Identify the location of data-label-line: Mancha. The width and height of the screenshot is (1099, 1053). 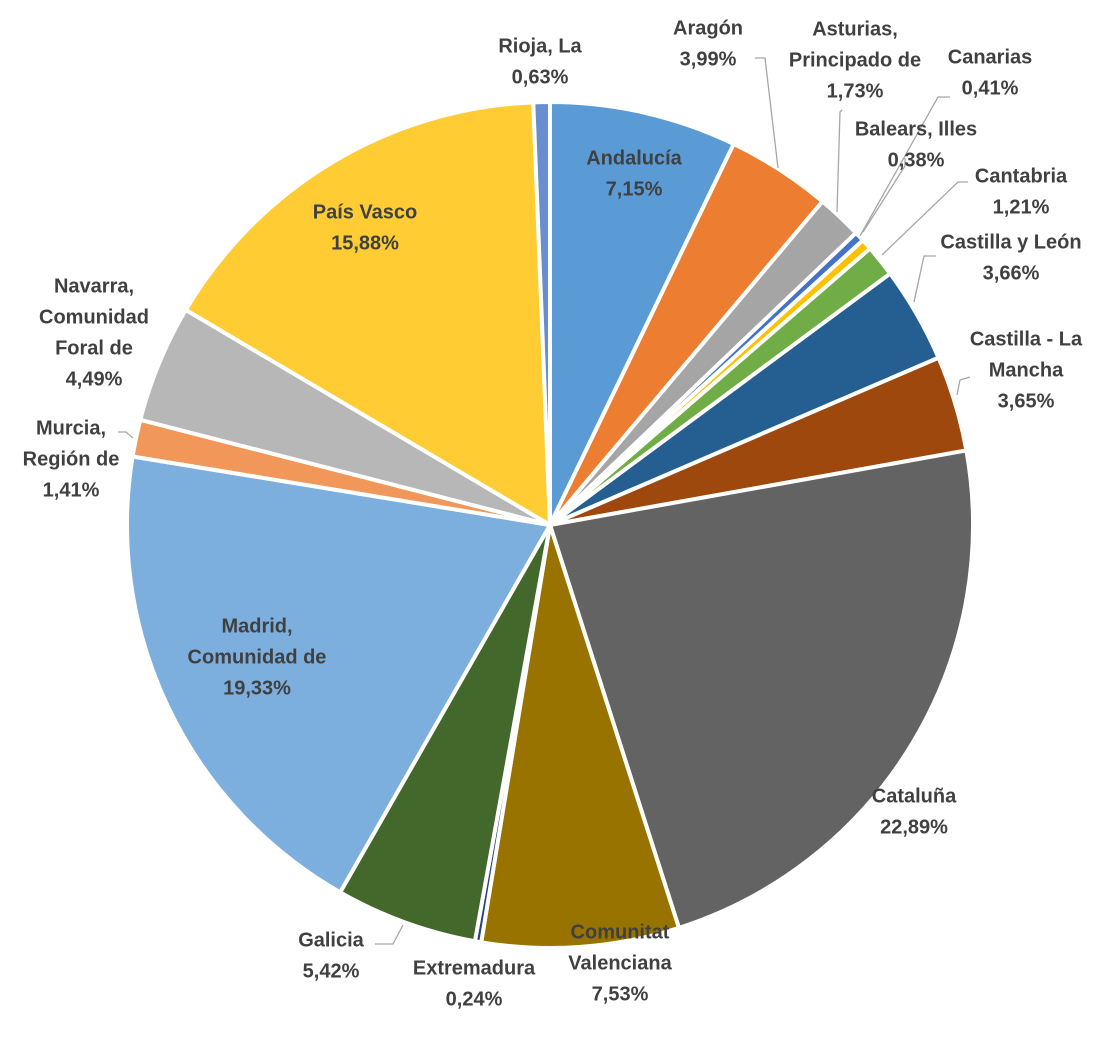
(1026, 370).